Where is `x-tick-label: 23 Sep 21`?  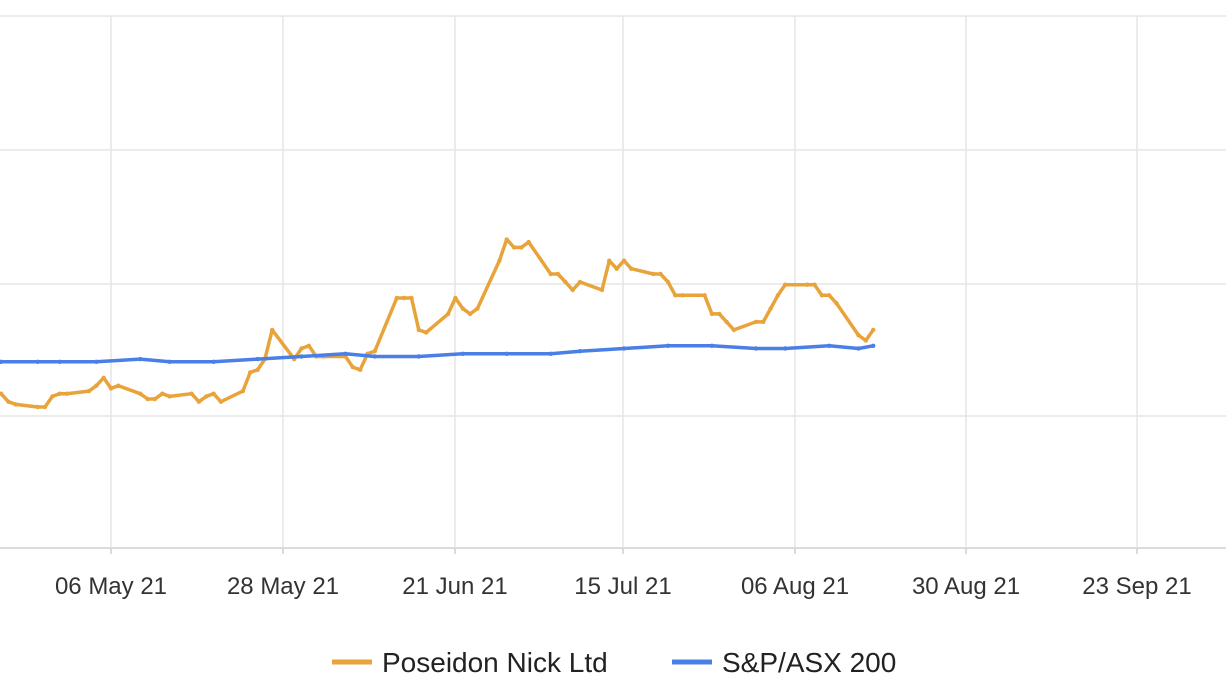
x-tick-label: 23 Sep 21 is located at coordinates (1136, 586).